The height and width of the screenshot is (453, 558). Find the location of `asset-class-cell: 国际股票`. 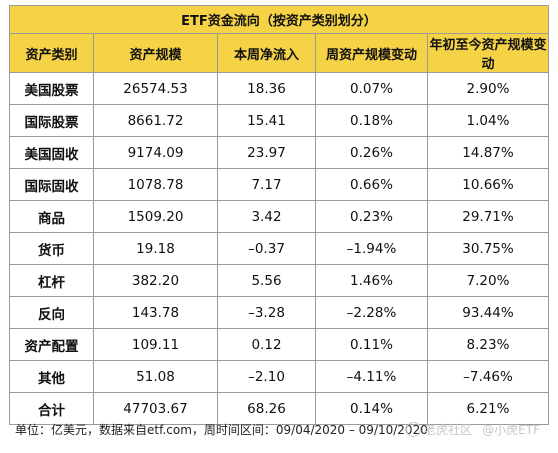

asset-class-cell: 国际股票 is located at coordinates (51, 120).